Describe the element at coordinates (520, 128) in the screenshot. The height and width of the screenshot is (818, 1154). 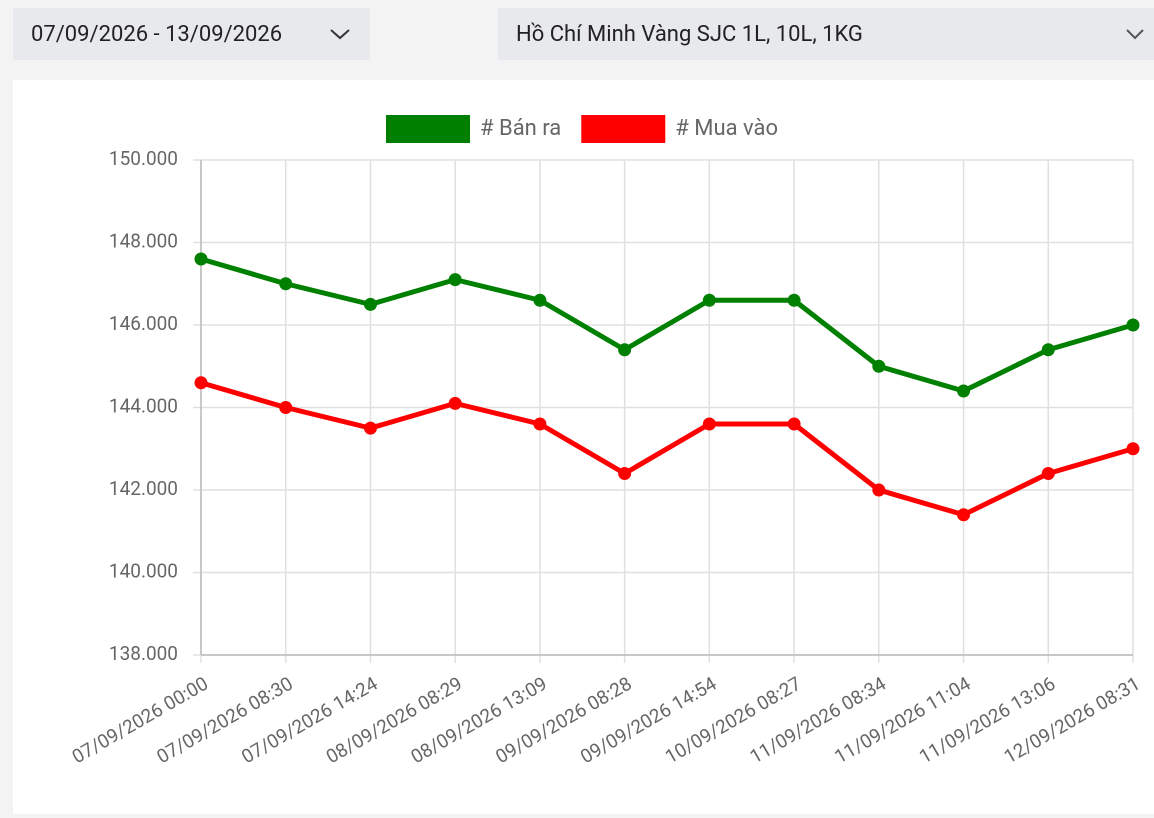
I see `legend-label: # Bán ra` at that location.